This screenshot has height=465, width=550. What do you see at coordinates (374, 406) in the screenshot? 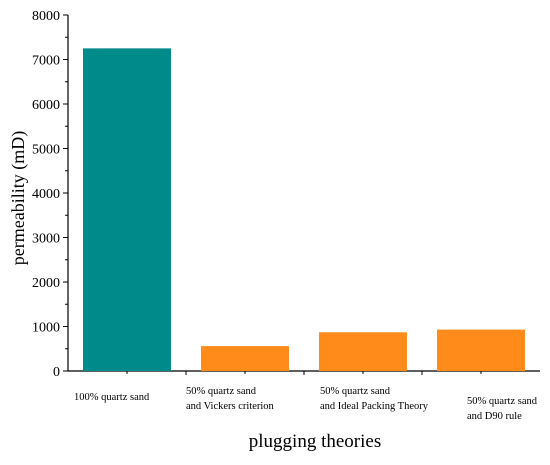
I see `x-category-label: and Ideal Packing Theory` at bounding box center [374, 406].